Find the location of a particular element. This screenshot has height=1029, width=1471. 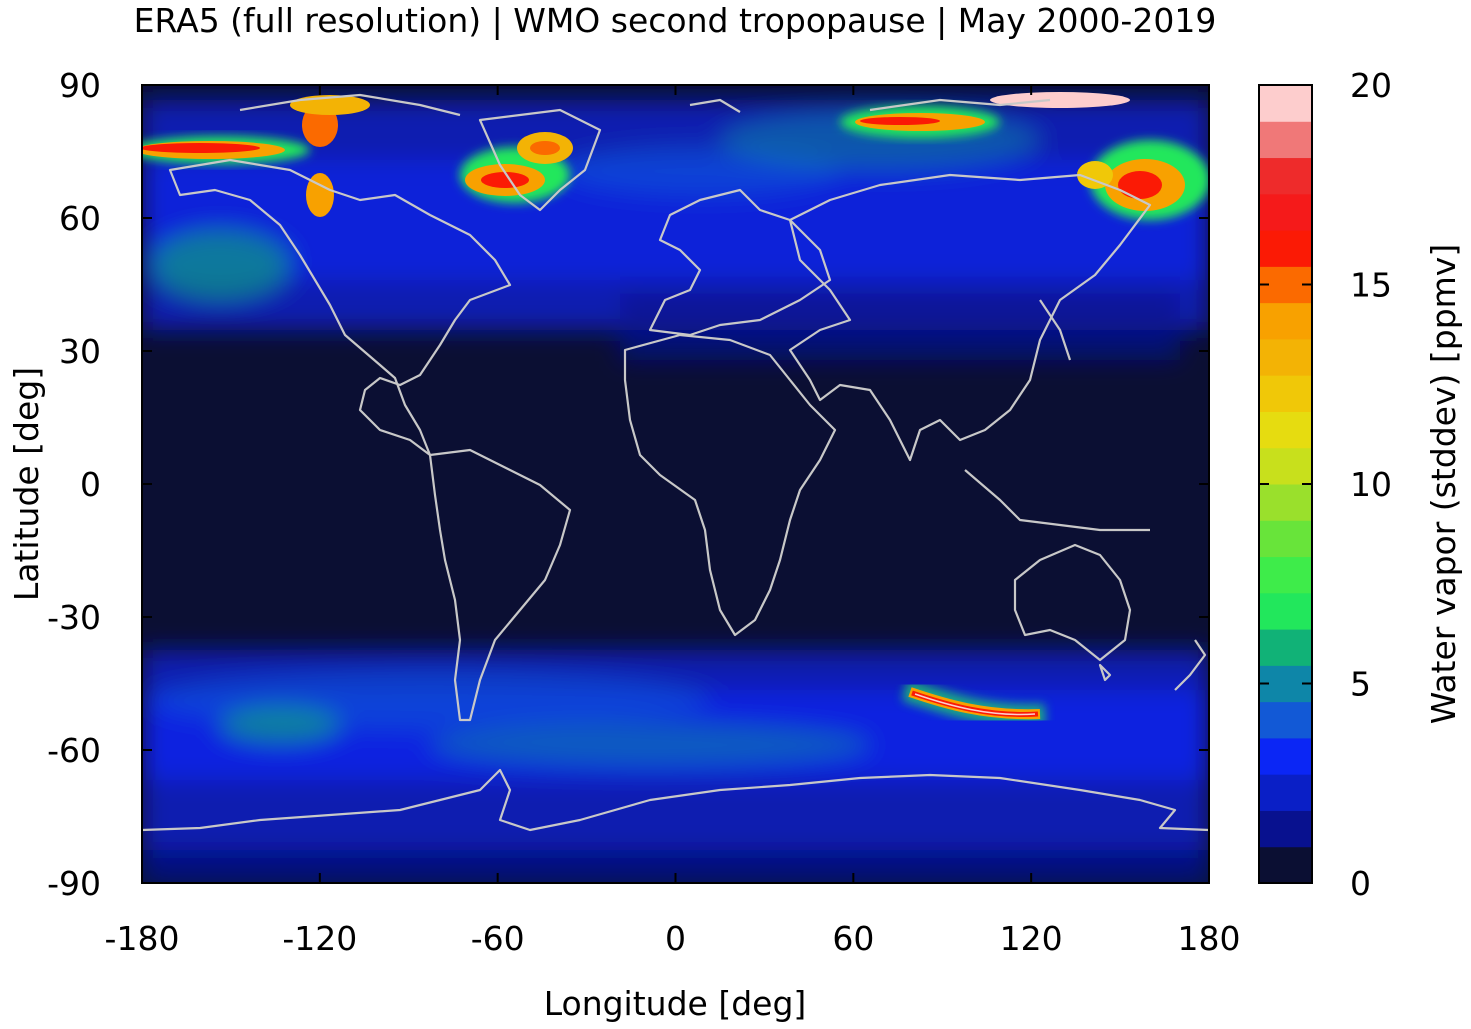

colorbar-ticks: 20 15 10 5 0 is located at coordinates (1325, 484).